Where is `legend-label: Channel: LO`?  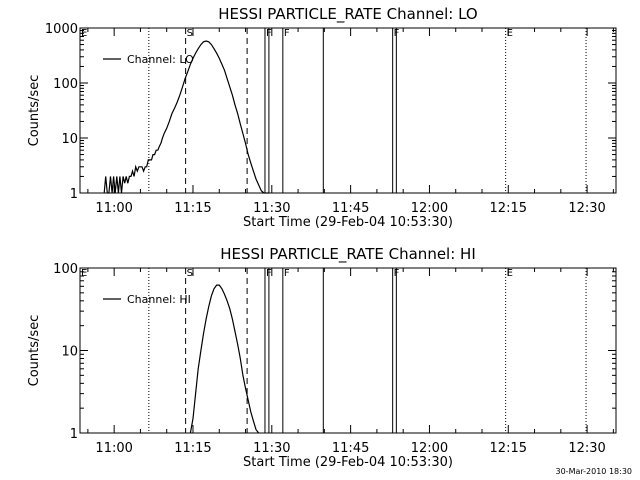
legend-label: Channel: LO is located at coordinates (160, 59).